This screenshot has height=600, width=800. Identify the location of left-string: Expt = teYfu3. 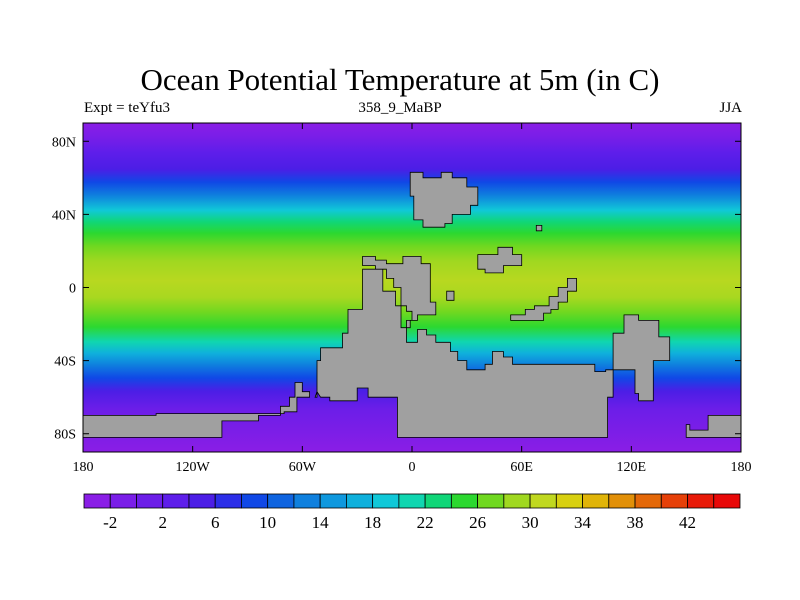
(127, 108).